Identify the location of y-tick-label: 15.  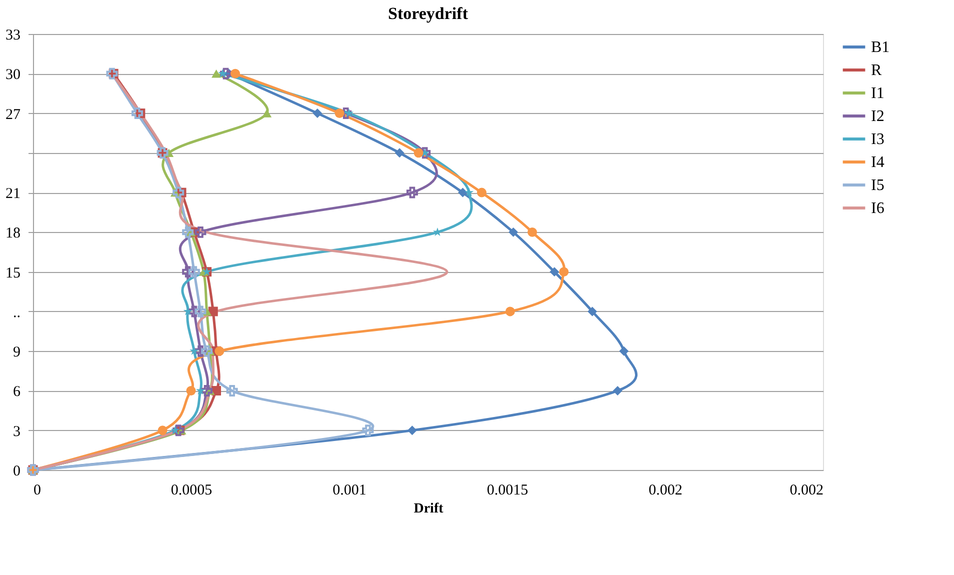
(13, 273).